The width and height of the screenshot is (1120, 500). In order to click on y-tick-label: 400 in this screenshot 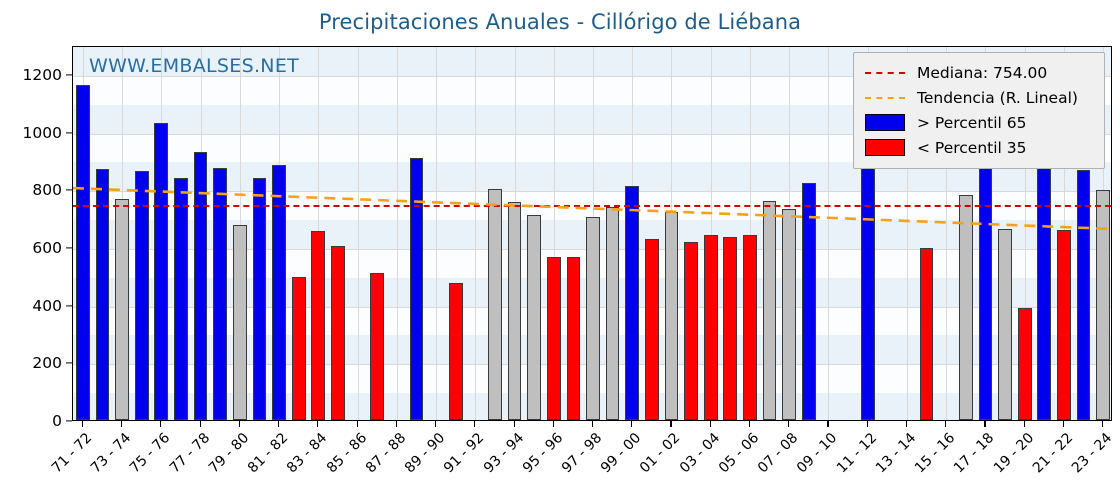, I will do `click(47, 305)`.